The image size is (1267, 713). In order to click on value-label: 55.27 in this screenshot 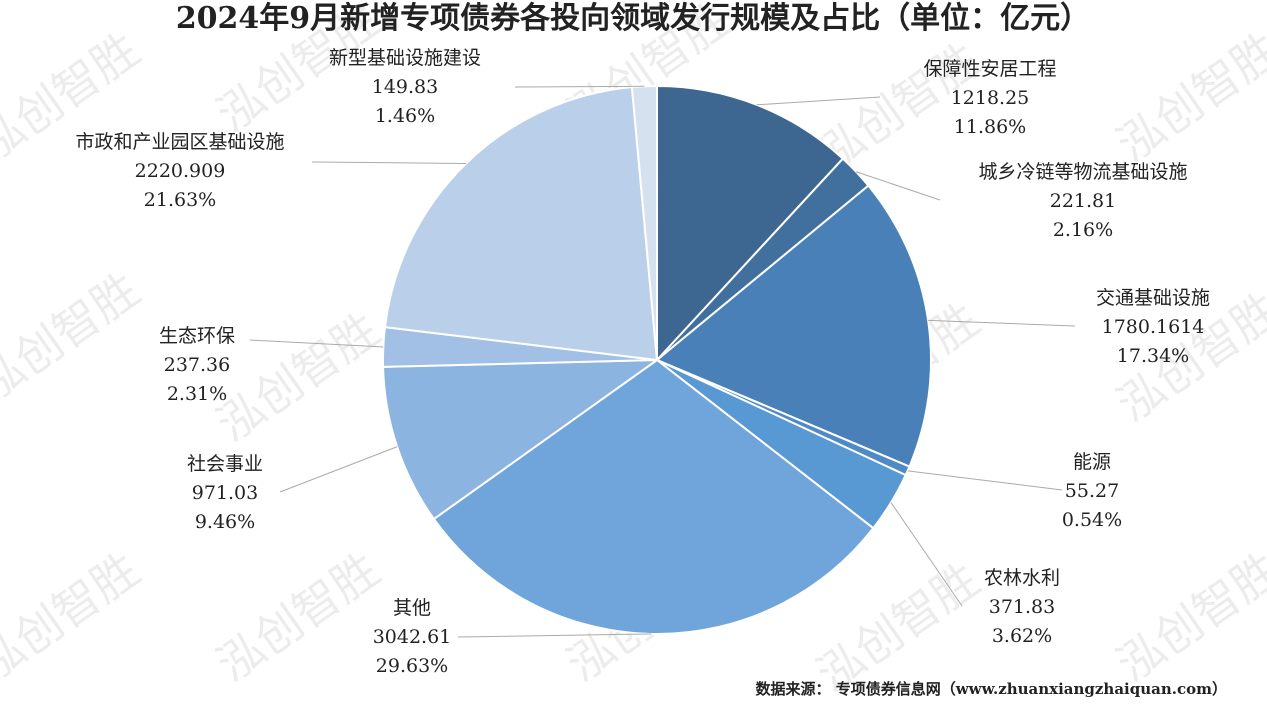, I will do `click(1092, 491)`.